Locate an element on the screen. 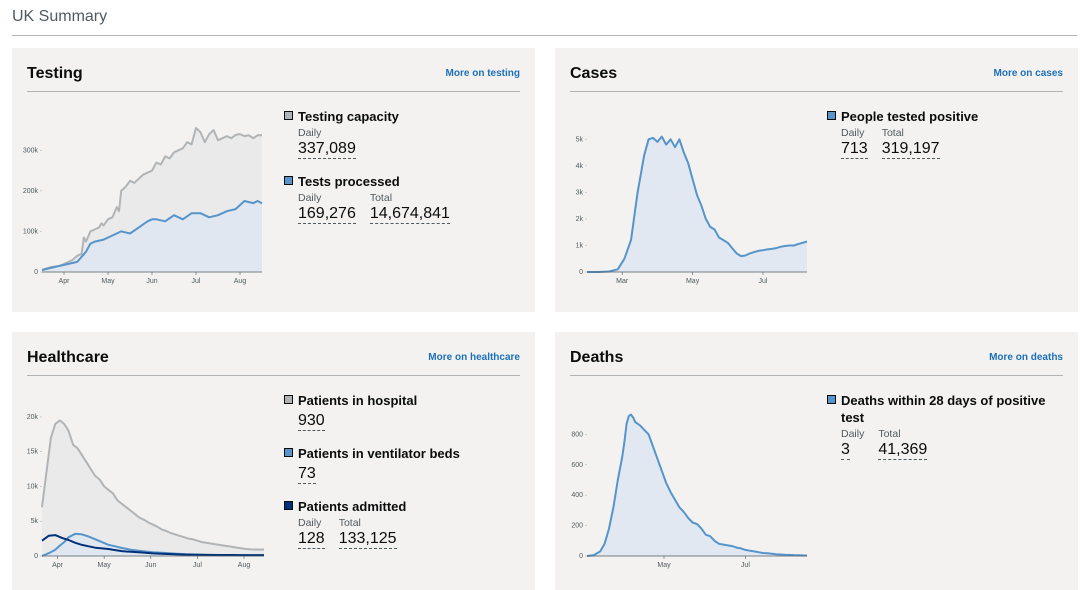  y-tick-label: 100k is located at coordinates (31, 231).